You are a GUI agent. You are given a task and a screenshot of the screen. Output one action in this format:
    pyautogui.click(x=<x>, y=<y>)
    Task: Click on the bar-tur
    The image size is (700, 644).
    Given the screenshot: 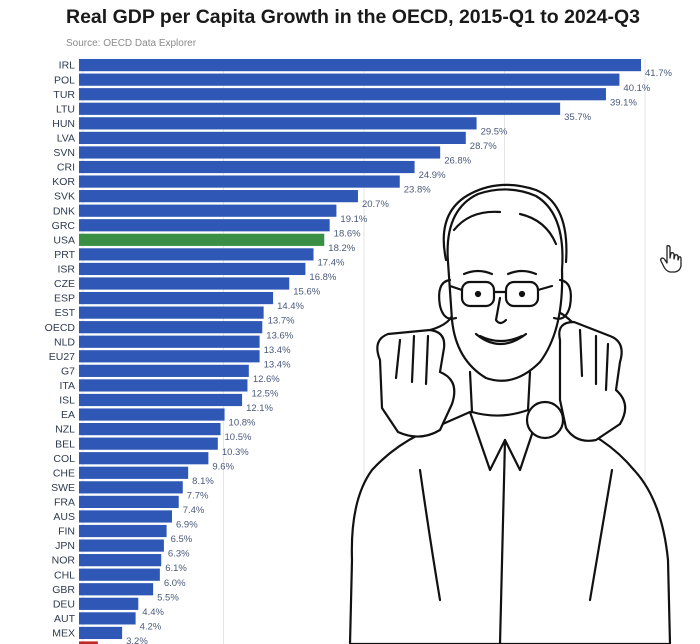 What is the action you would take?
    pyautogui.click(x=342, y=94)
    